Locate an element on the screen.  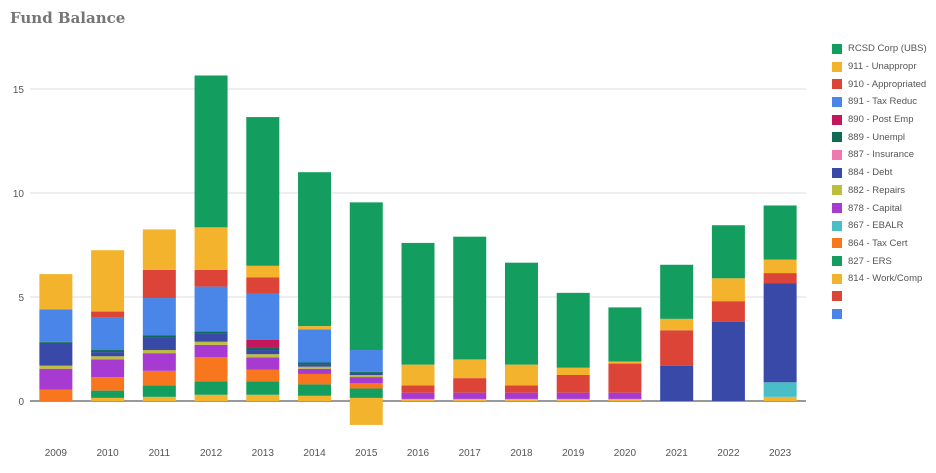
legend-item: 910 - Appropriated is located at coordinates (884, 84).